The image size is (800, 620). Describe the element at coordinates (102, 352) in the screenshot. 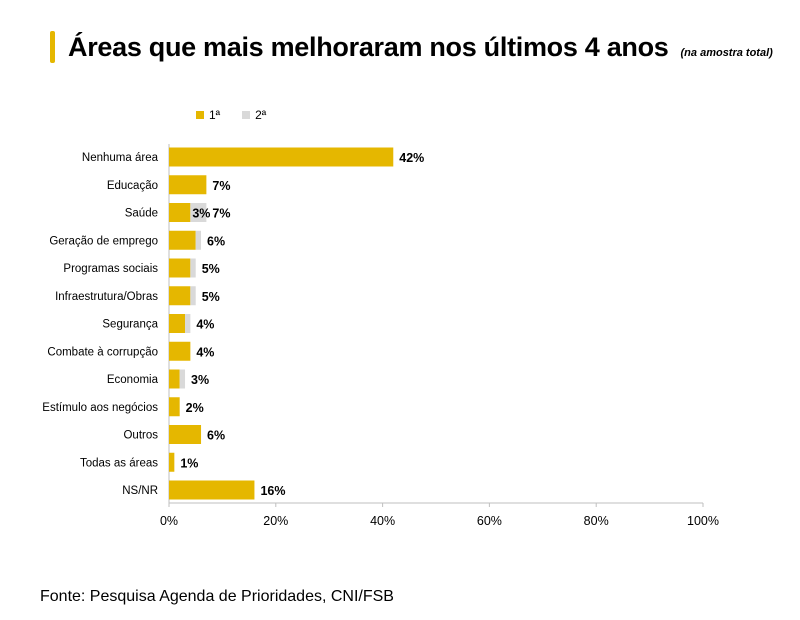

I see `category-label: Combate à corrupção` at that location.